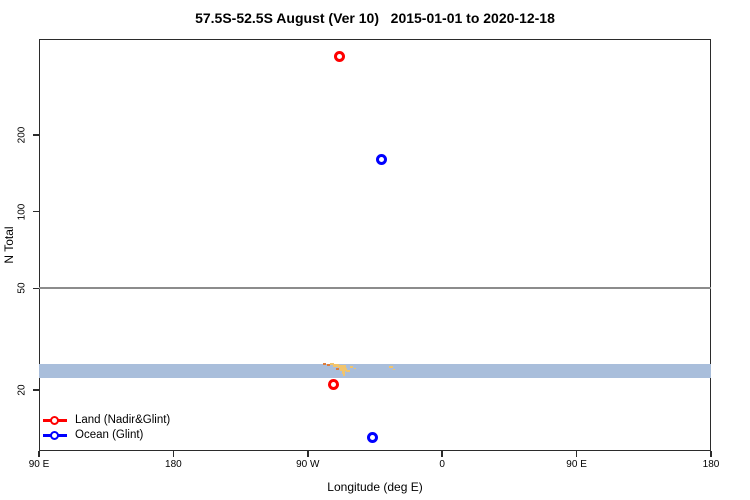 Image resolution: width=750 pixels, height=500 pixels. Describe the element at coordinates (375, 371) in the screenshot. I see `map-strip-ocean-band` at that location.